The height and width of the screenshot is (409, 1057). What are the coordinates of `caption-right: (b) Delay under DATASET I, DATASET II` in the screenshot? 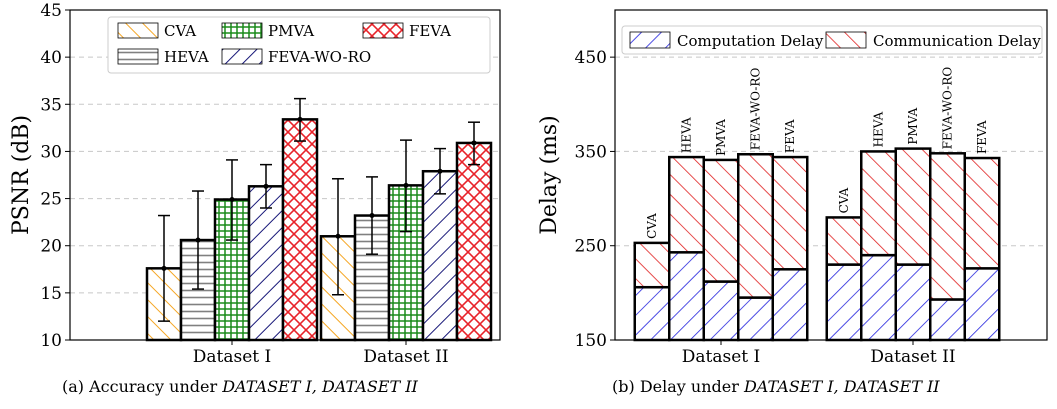 It's located at (776, 386).